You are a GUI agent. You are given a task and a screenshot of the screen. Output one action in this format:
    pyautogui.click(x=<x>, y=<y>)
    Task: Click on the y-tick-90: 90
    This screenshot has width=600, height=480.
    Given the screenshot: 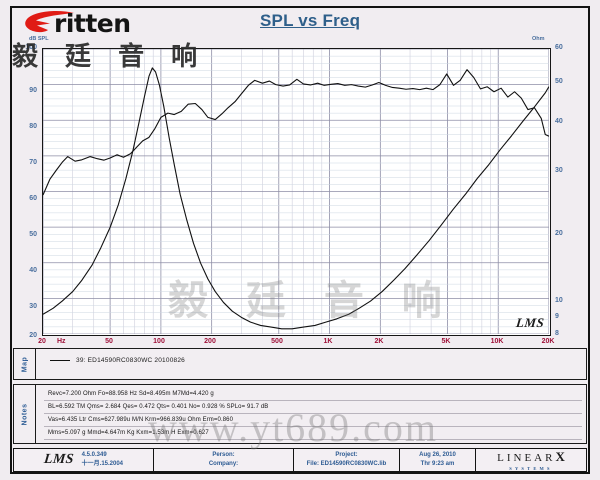 What is the action you would take?
    pyautogui.click(x=33, y=90)
    